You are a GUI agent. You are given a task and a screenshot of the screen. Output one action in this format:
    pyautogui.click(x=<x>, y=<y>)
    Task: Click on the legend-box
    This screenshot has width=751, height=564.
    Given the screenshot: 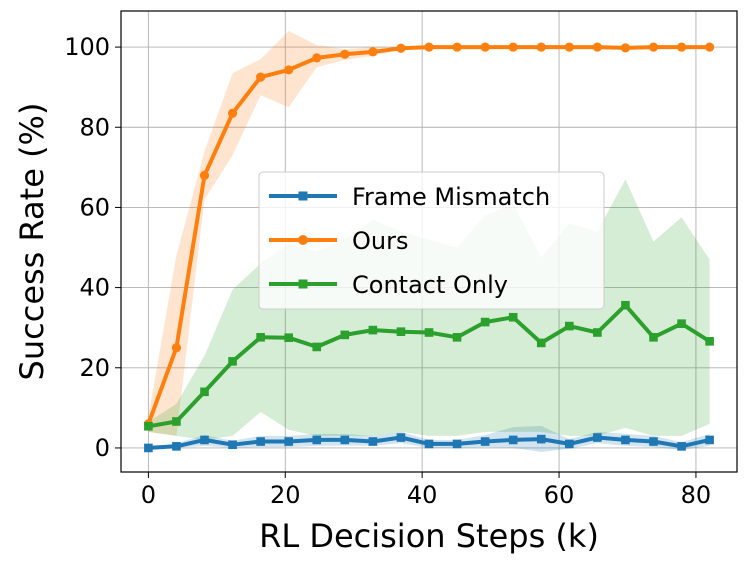 What is the action you would take?
    pyautogui.click(x=431, y=240)
    